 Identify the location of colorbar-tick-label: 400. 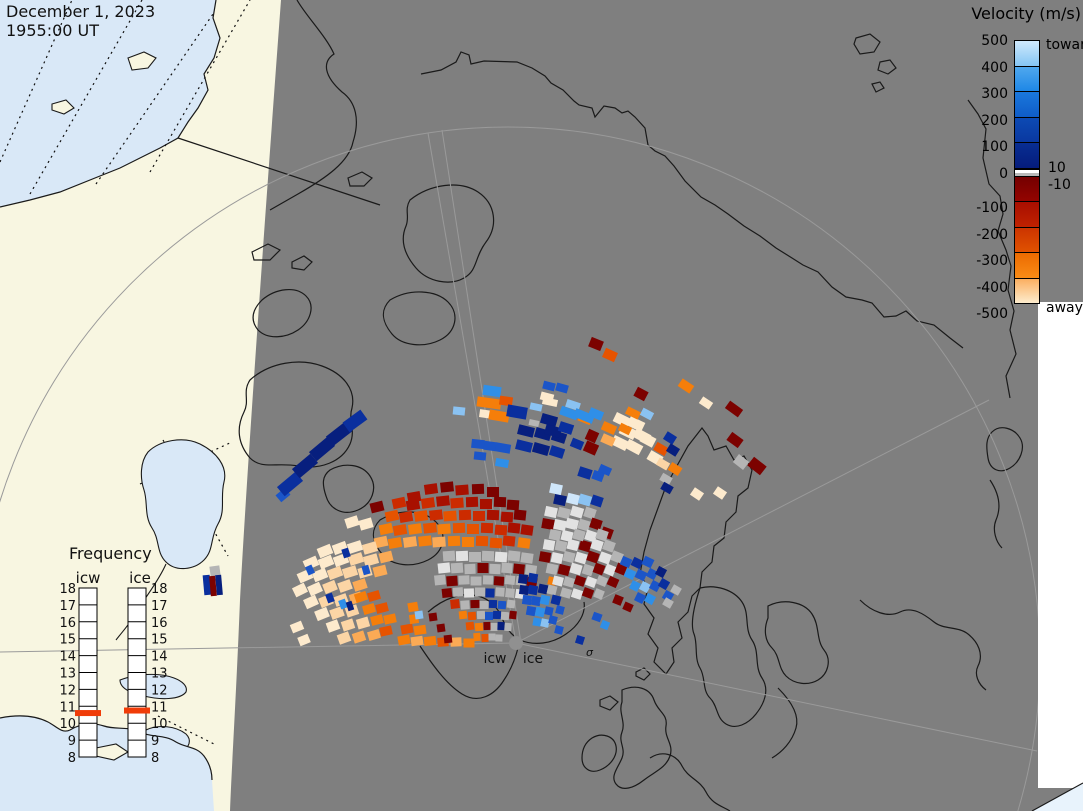
(994, 67).